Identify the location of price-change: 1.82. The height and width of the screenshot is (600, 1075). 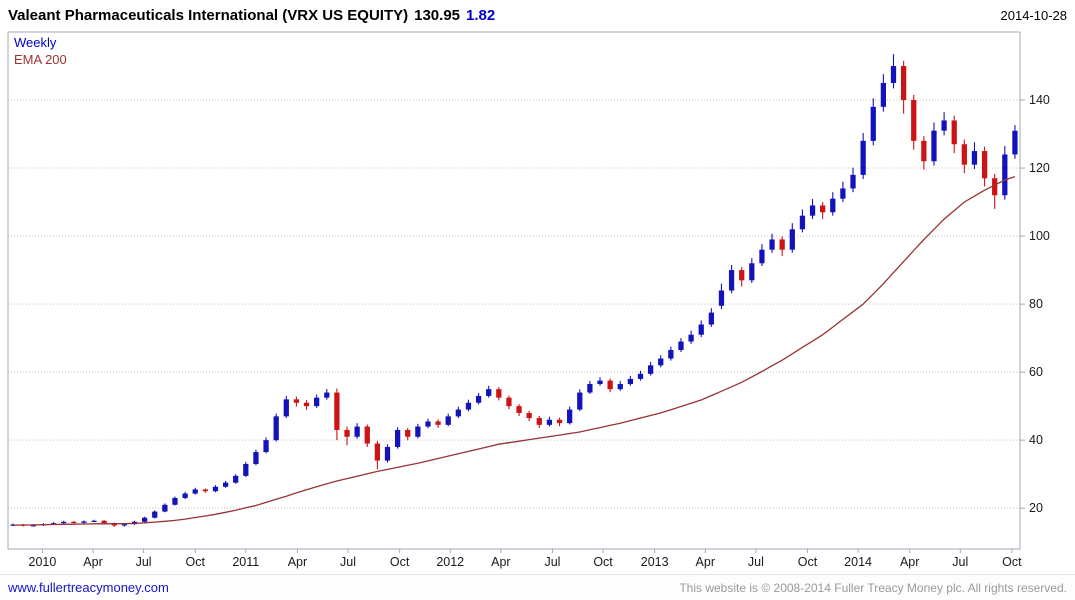
(481, 15).